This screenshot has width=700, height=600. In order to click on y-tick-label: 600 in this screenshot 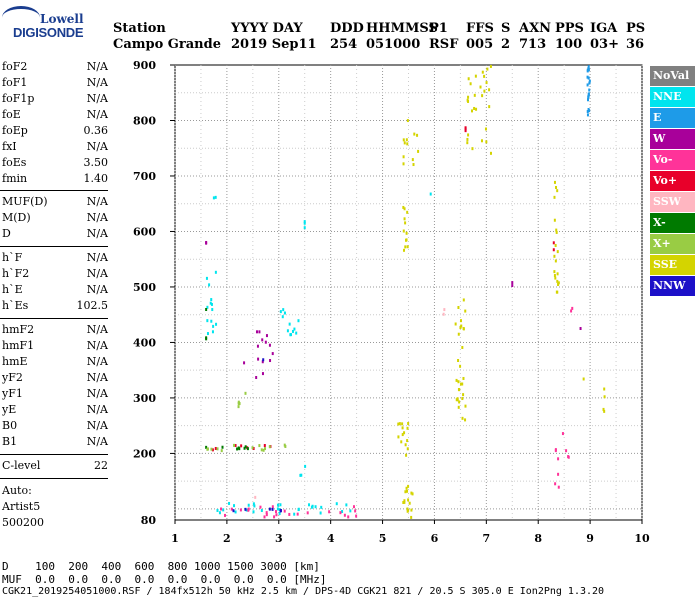, I will do `click(144, 231)`.